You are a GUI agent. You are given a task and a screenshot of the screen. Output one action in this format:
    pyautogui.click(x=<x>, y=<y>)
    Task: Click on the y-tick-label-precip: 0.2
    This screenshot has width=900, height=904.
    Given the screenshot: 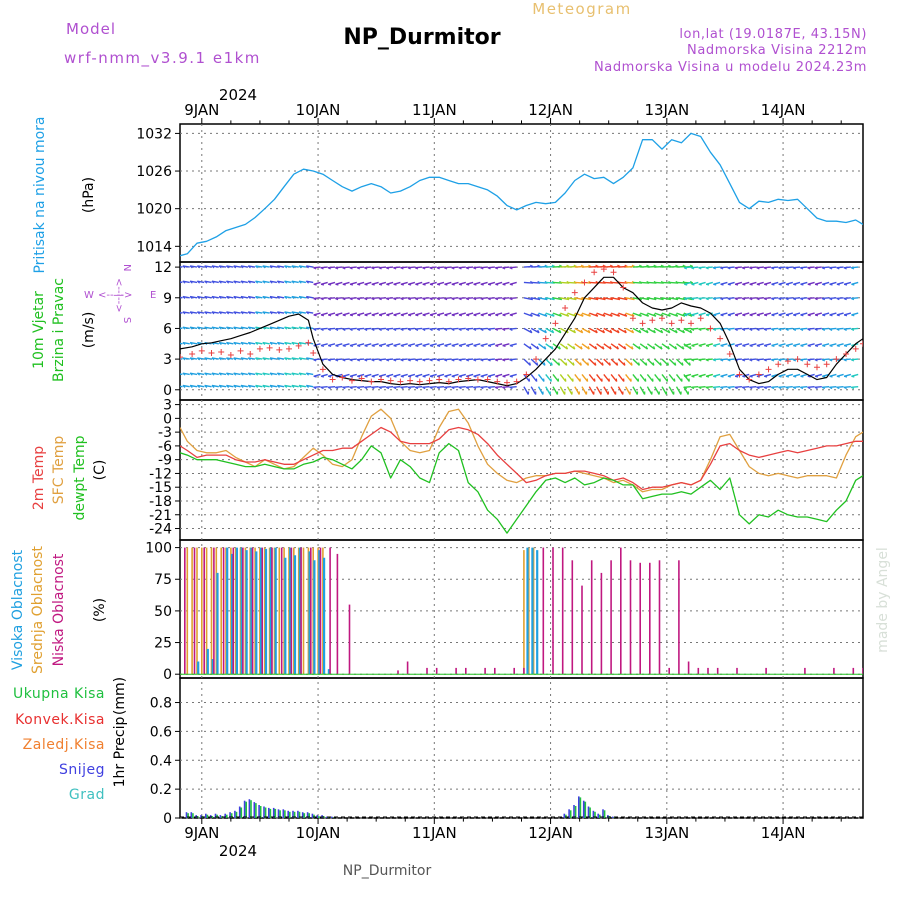 What is the action you would take?
    pyautogui.click(x=161, y=790)
    